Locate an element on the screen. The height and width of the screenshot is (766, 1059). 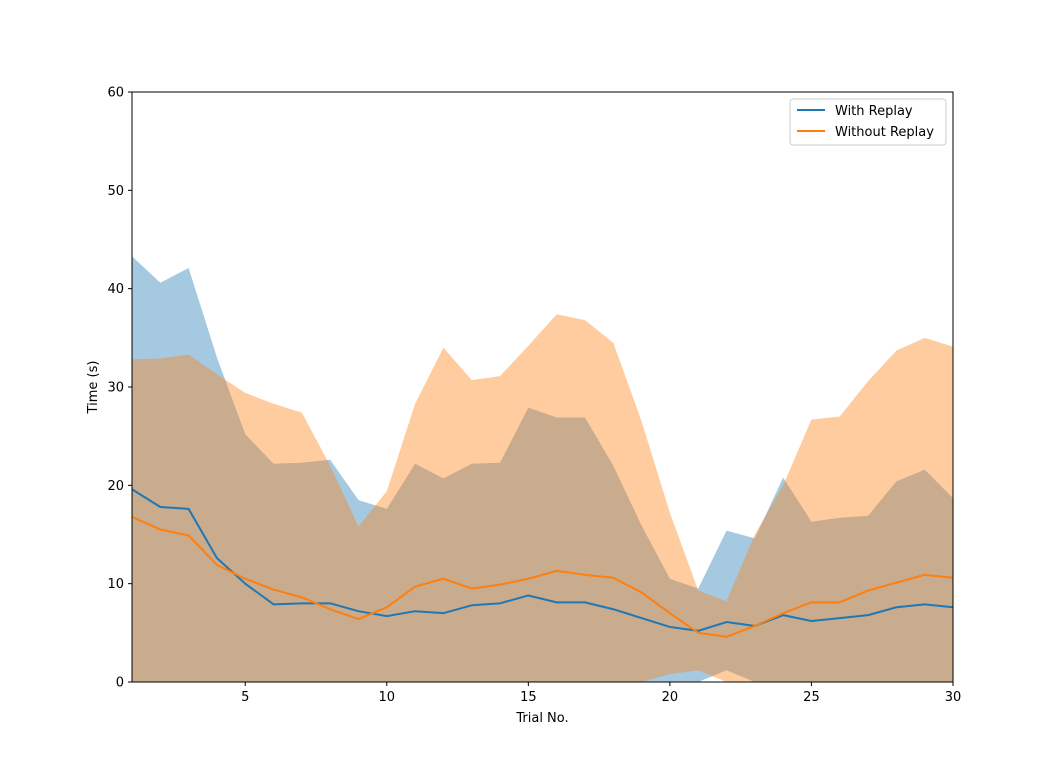
y-tick-label: 30 is located at coordinates (115, 388).